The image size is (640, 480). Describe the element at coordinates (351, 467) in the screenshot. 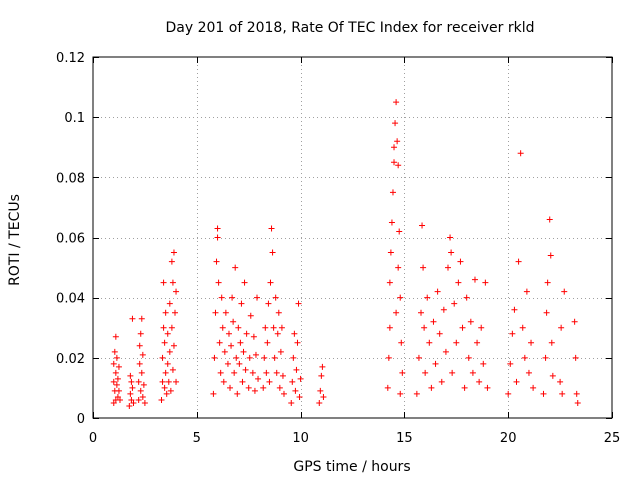

I see `x-axis-label: GPS time / hours` at that location.